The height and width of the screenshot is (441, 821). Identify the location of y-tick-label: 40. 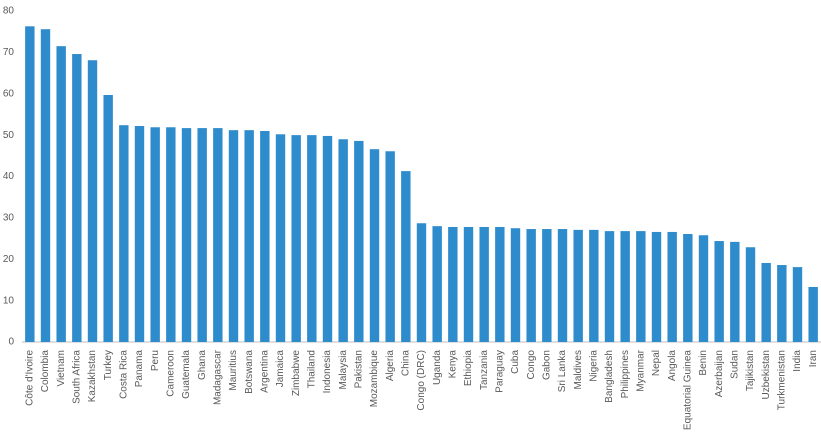
(9, 176).